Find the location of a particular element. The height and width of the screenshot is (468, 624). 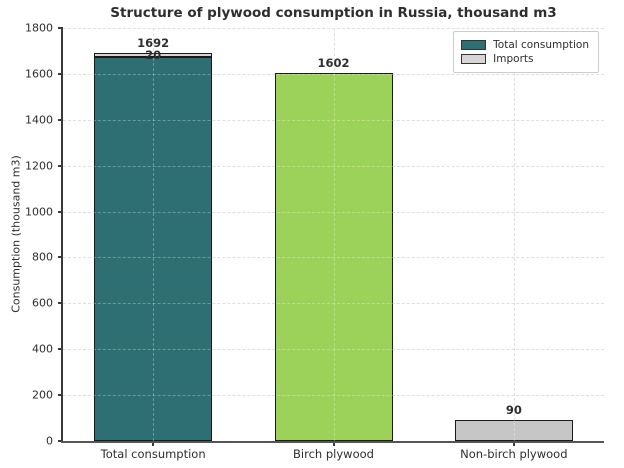

x-tick-label: Birch plywood is located at coordinates (333, 454).